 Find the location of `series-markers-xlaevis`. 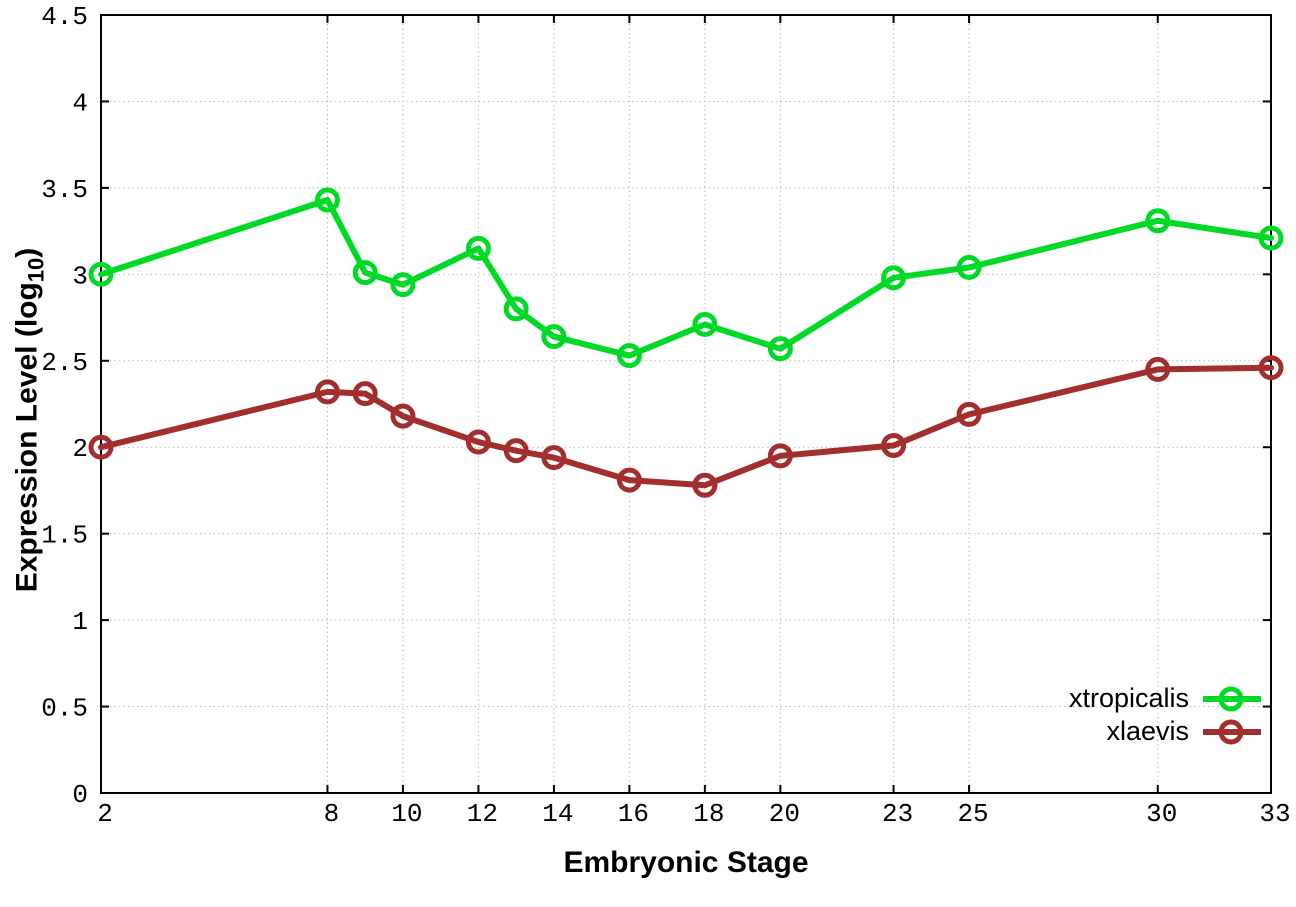

series-markers-xlaevis is located at coordinates (686, 426).